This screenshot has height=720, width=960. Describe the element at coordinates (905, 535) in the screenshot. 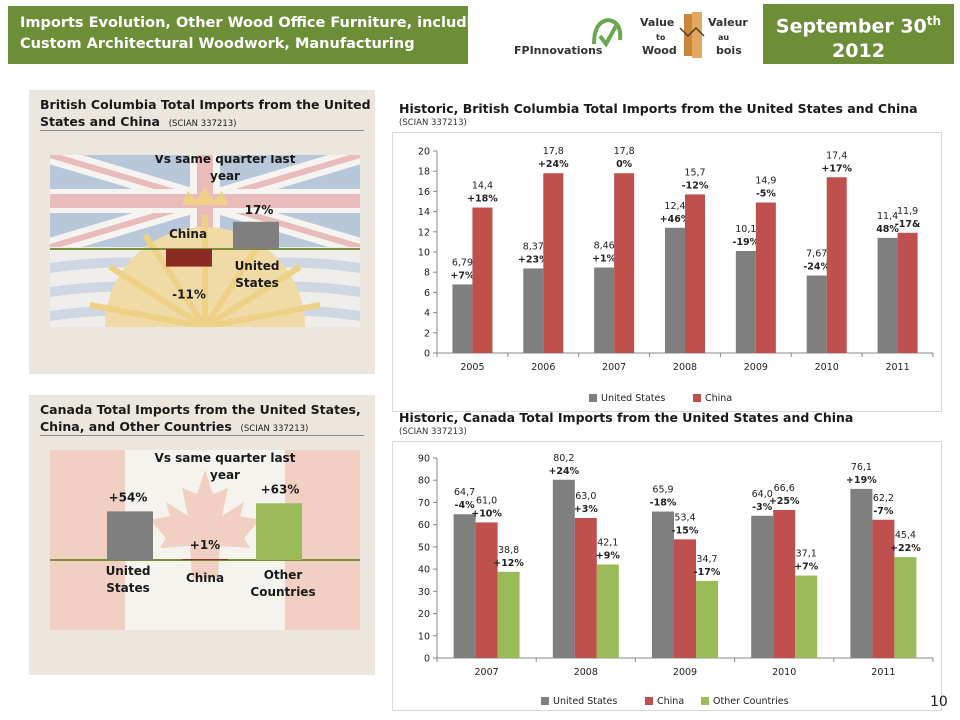

I see `data-label: 45,4` at that location.